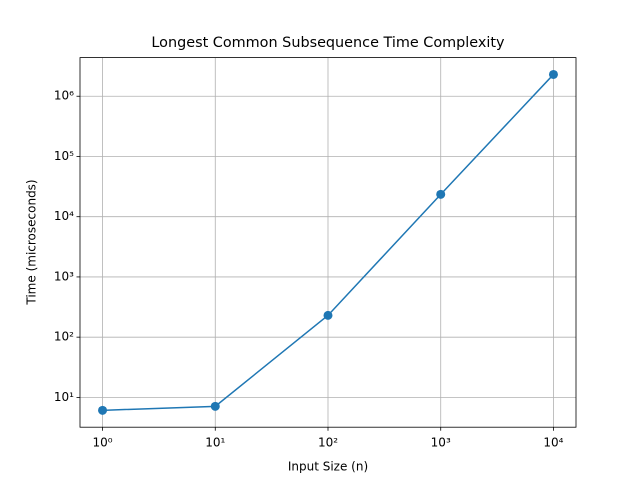 The width and height of the screenshot is (640, 480). What do you see at coordinates (64, 337) in the screenshot?
I see `y-tick-label: 10²` at bounding box center [64, 337].